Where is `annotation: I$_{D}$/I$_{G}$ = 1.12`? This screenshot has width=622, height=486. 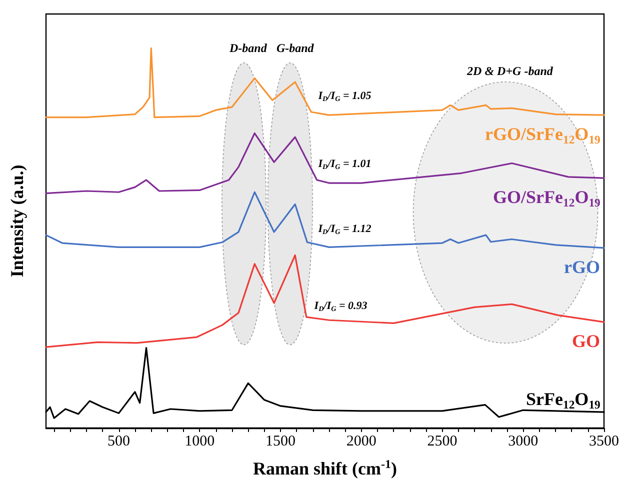
annotation: I$_{D}$/I$_{G}$ = 1.12 is located at coordinates (345, 229).